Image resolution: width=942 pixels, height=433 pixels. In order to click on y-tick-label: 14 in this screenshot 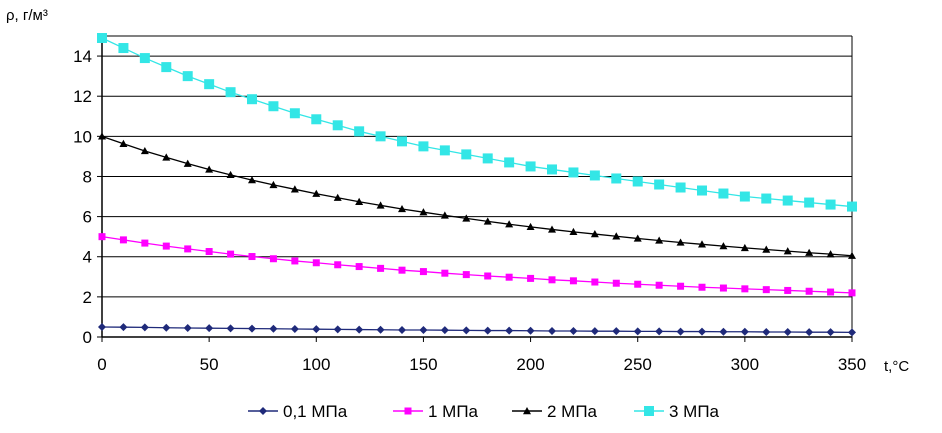, I will do `click(82, 56)`.